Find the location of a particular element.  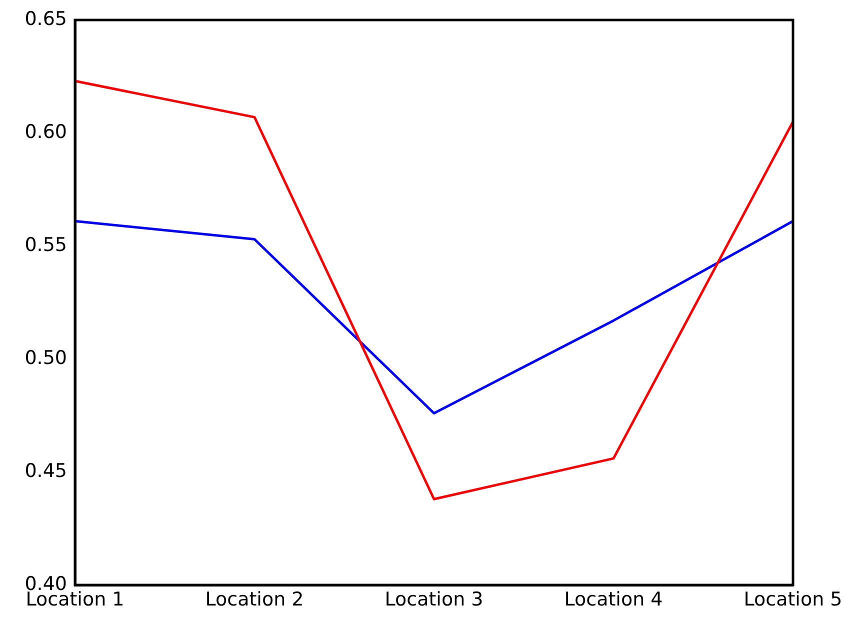

y-tick-label: 0.65 is located at coordinates (45, 19).